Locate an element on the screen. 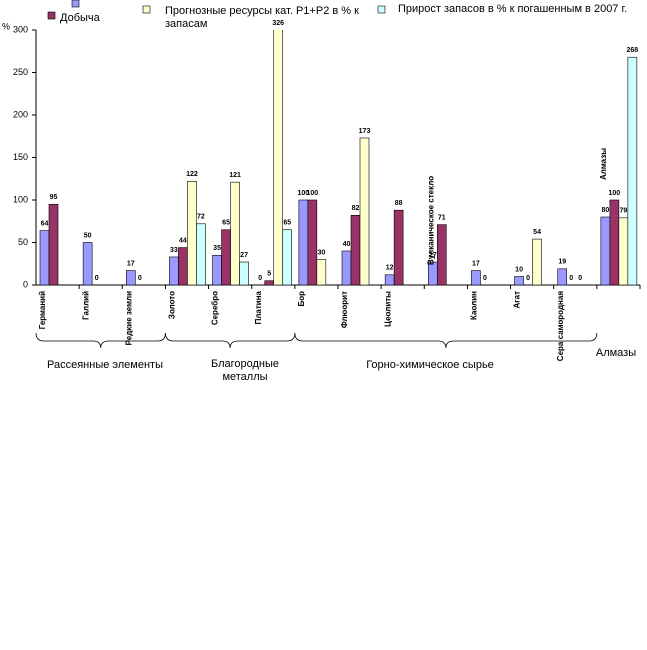 This screenshot has height=650, width=647. y-tick-label: 50 is located at coordinates (23, 242).